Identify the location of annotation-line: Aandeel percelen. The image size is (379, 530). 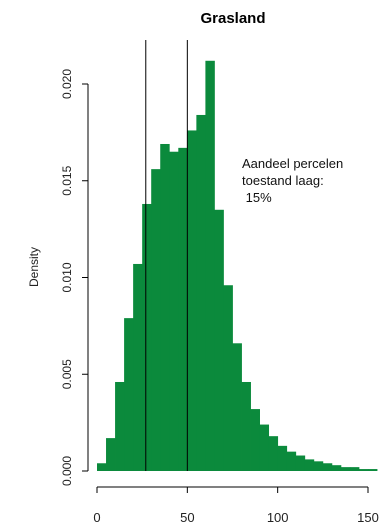
(292, 163).